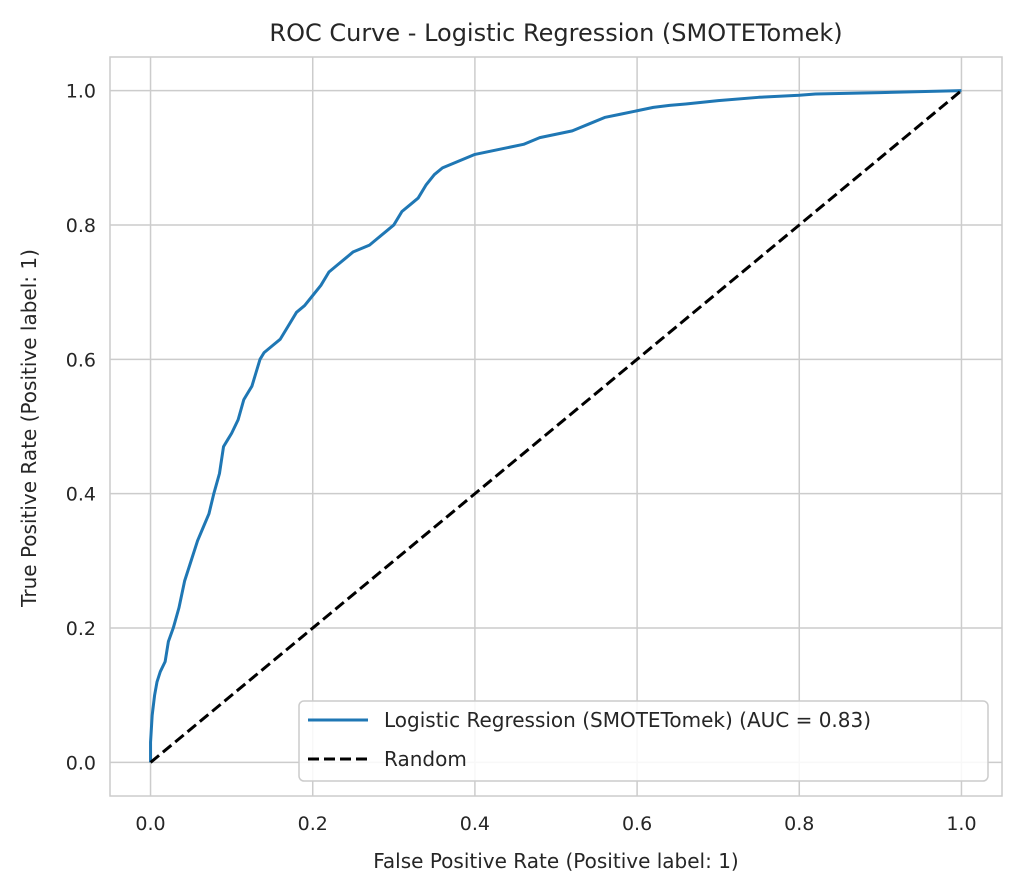 This screenshot has width=1021, height=893. What do you see at coordinates (29, 428) in the screenshot?
I see `y-axis-label: True Positive Rate (Positive label: 1)` at bounding box center [29, 428].